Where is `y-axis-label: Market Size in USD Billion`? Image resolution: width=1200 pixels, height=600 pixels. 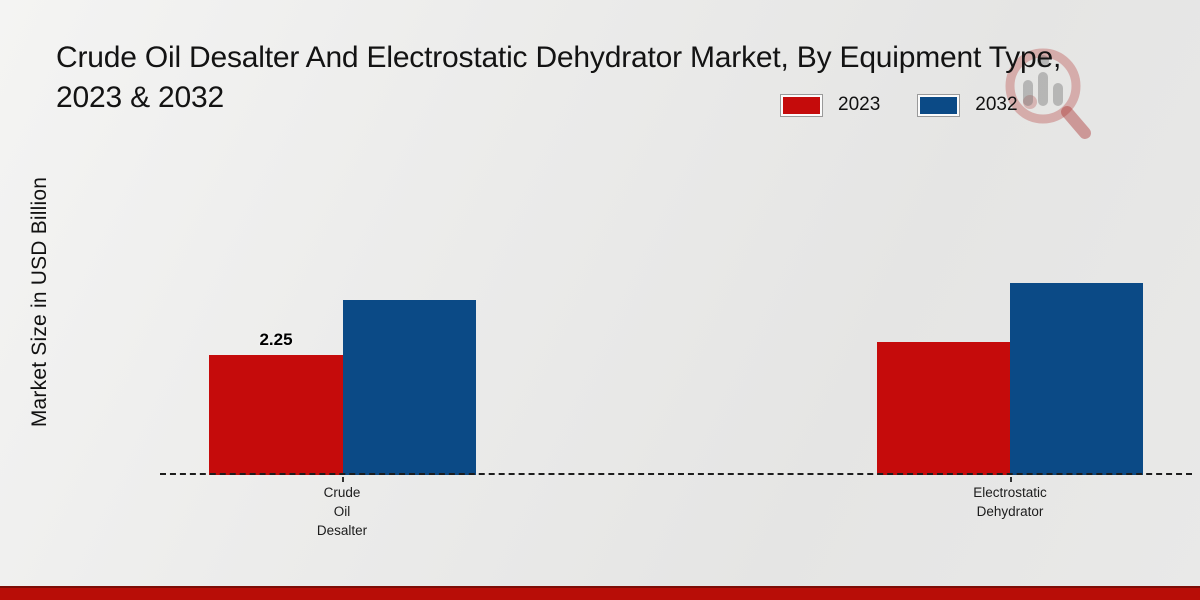
y-axis-label: Market Size in USD Billion is located at coordinates (39, 302).